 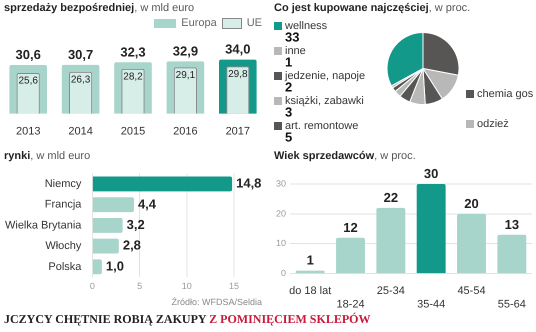 What do you see at coordinates (99, 8) in the screenshot?
I see `chart-title: sprzedaży bezpośredniej, w mld euro` at bounding box center [99, 8].